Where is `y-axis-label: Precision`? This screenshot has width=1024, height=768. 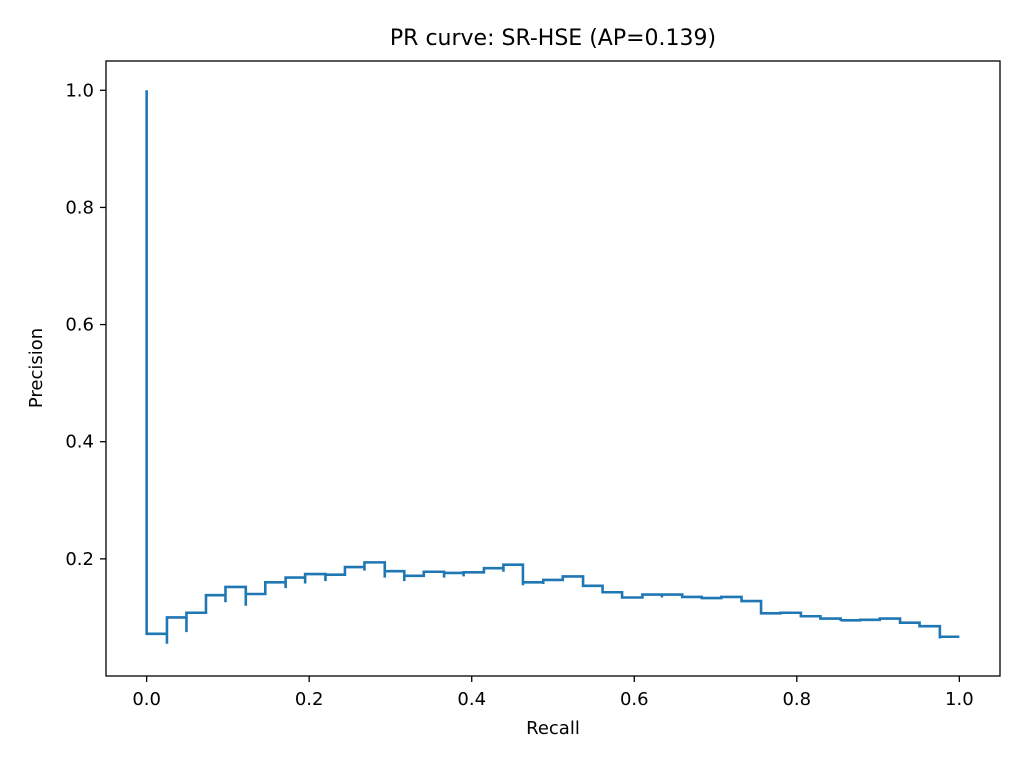 y-axis-label: Precision is located at coordinates (36, 368).